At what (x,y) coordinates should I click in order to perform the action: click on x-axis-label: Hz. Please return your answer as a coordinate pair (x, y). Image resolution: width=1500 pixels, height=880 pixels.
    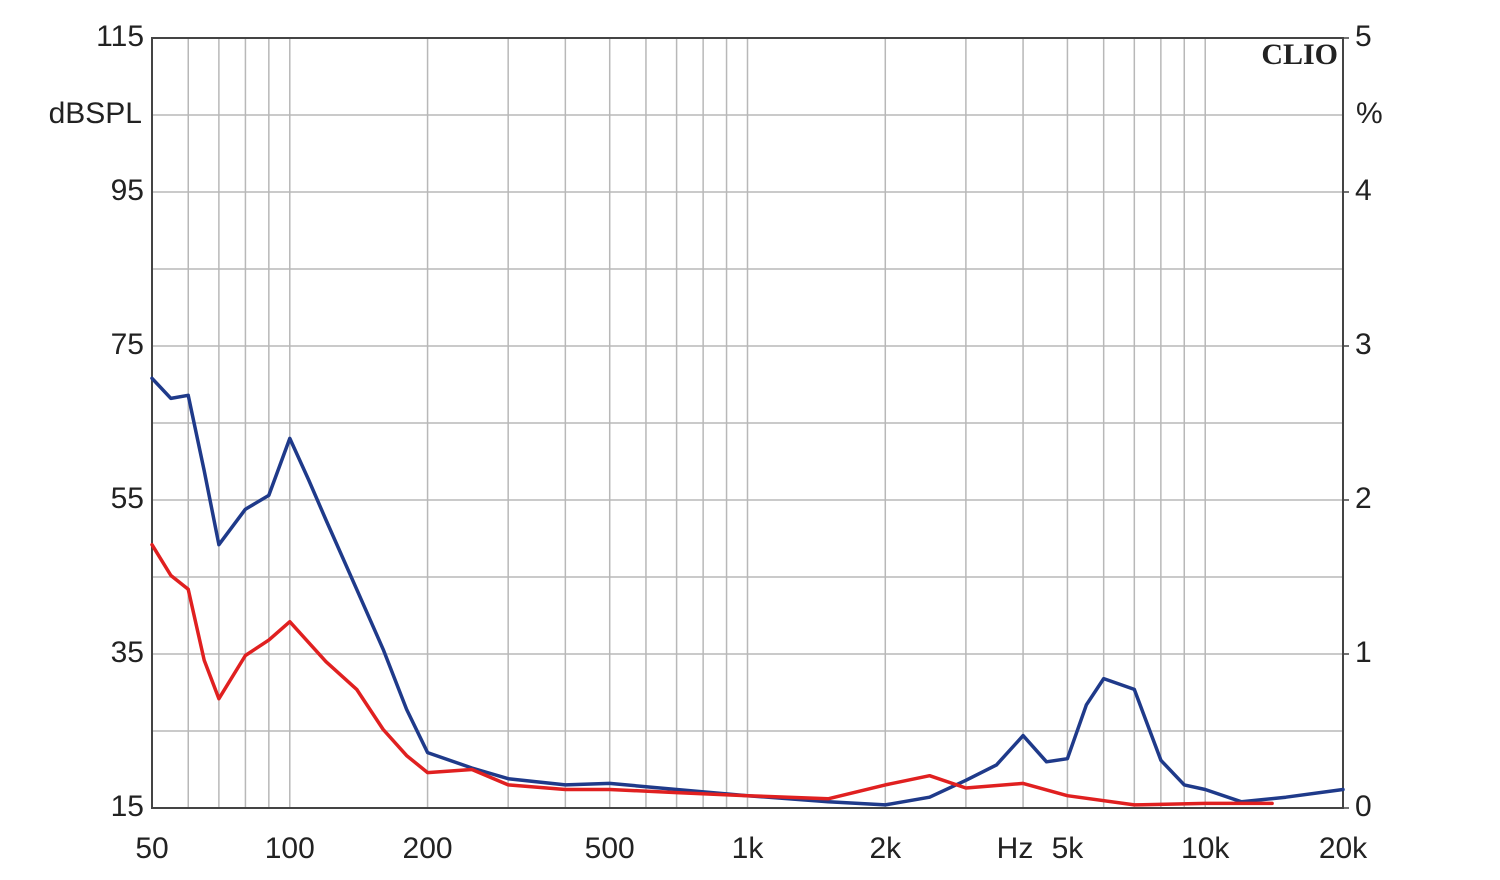
    Looking at the image, I should click on (1015, 848).